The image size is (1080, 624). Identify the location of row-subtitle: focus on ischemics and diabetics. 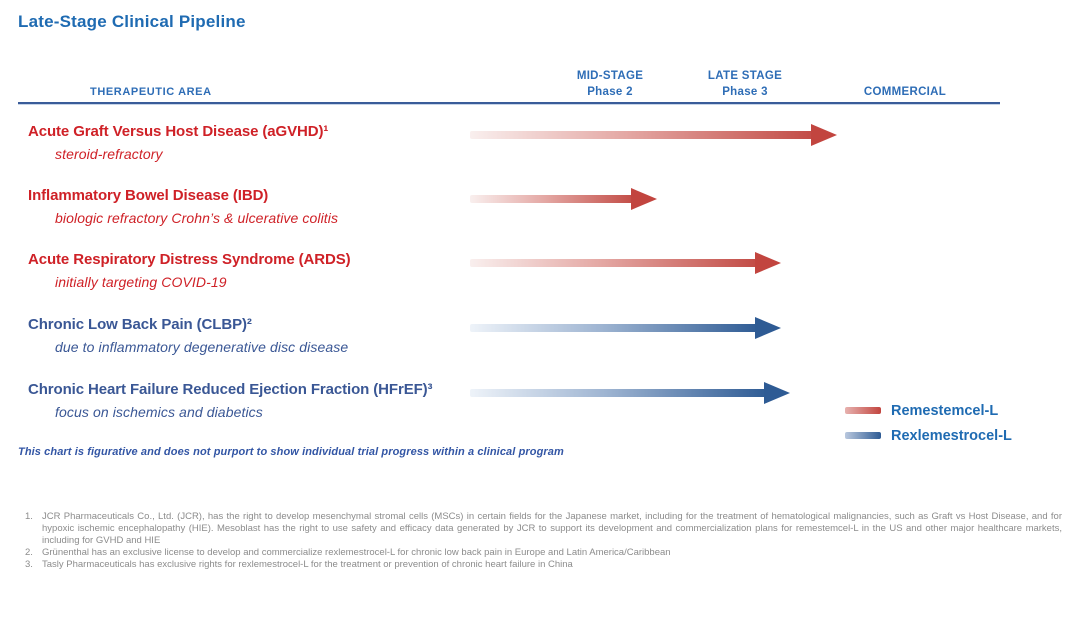
(159, 412).